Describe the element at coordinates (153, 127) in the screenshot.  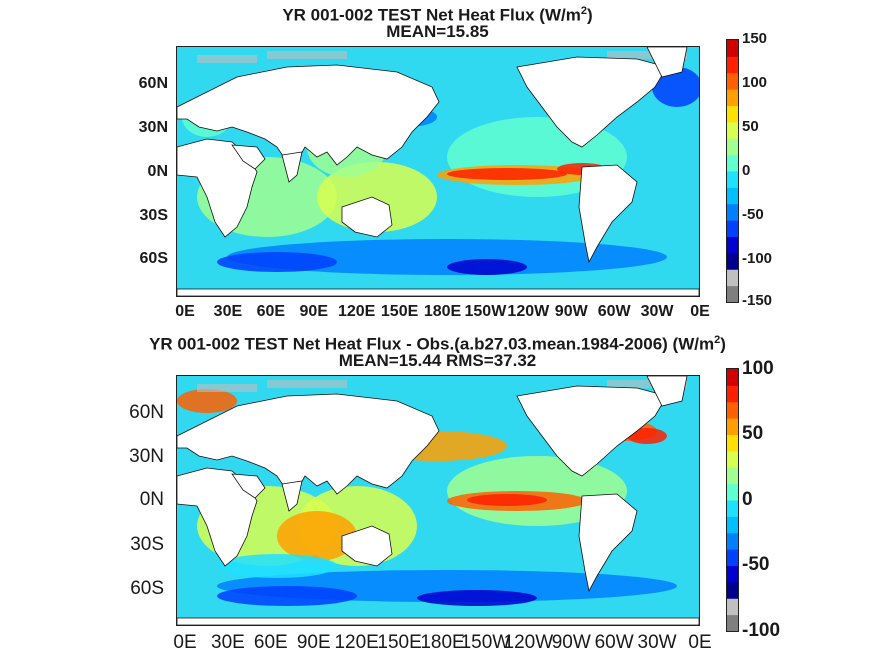
I see `panel1-ytick-30n: 30N` at that location.